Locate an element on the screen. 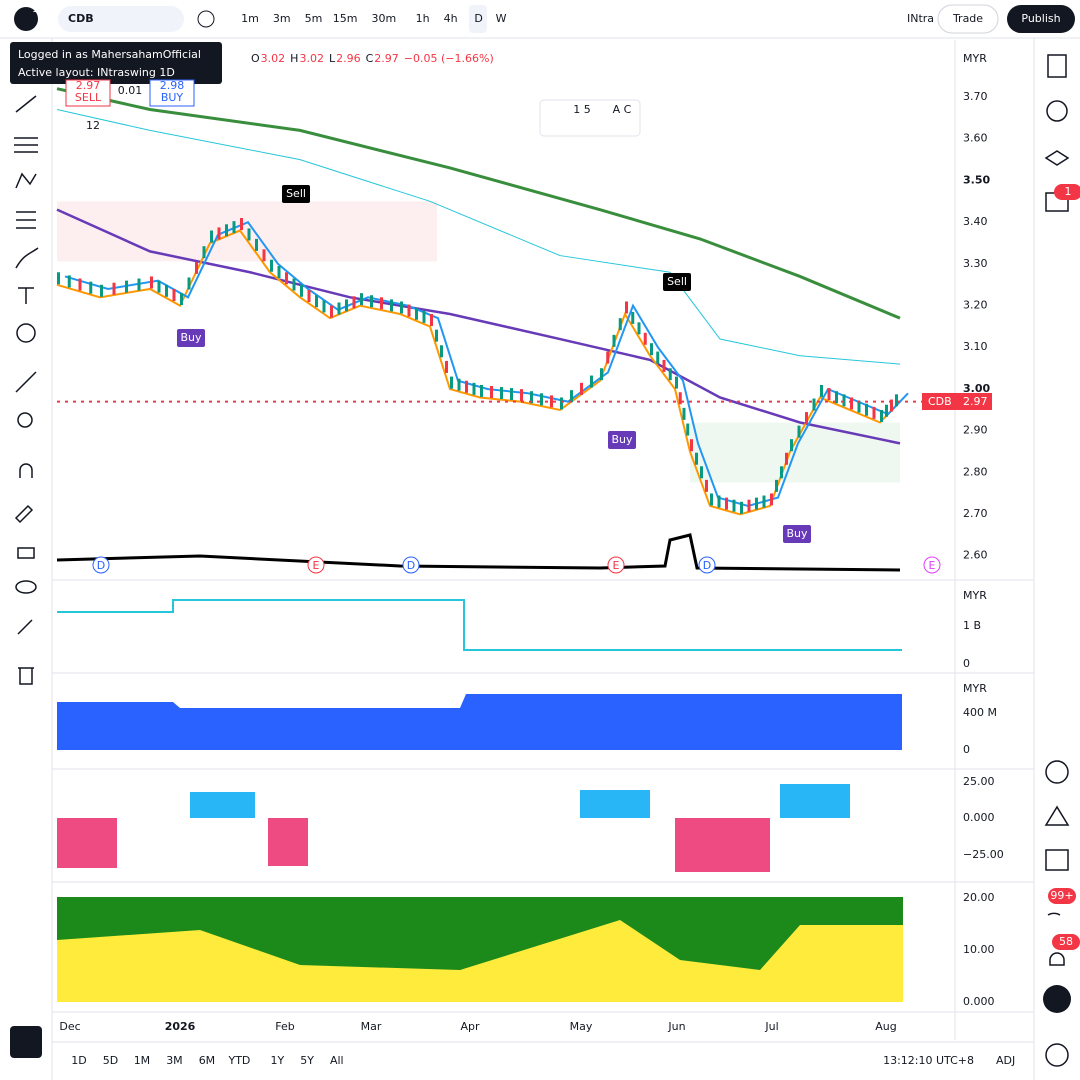  spread: 0.01 is located at coordinates (130, 90).